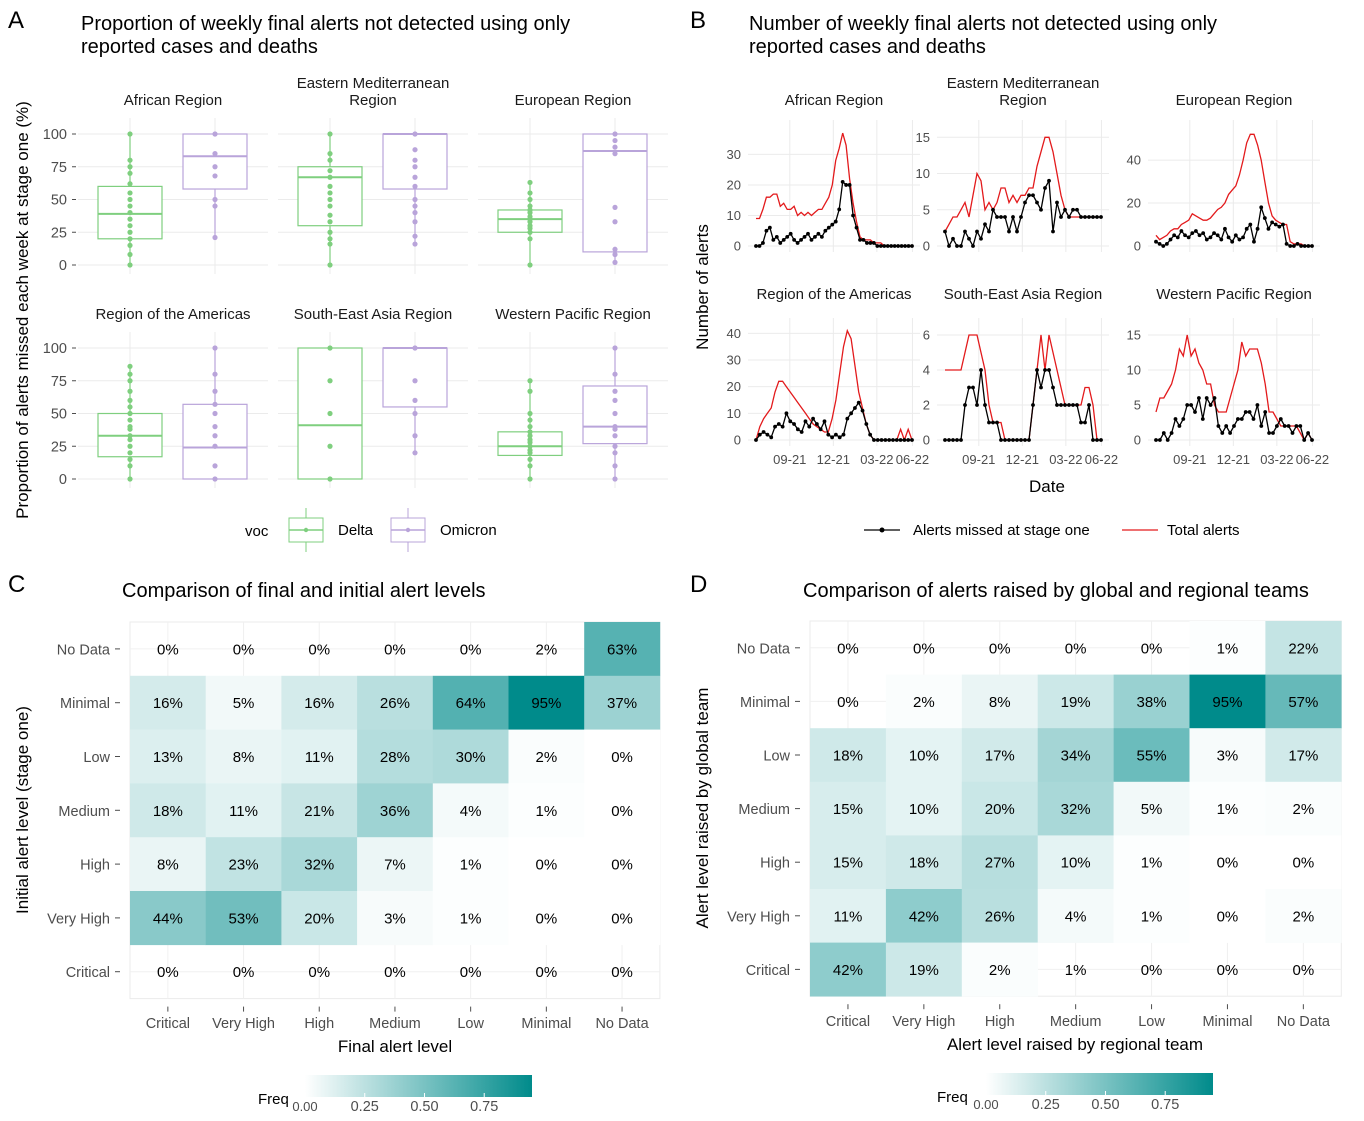 The height and width of the screenshot is (1121, 1364). I want to click on facet-a-african-region: African Region 0 25 50 75 100, so click(155, 183).